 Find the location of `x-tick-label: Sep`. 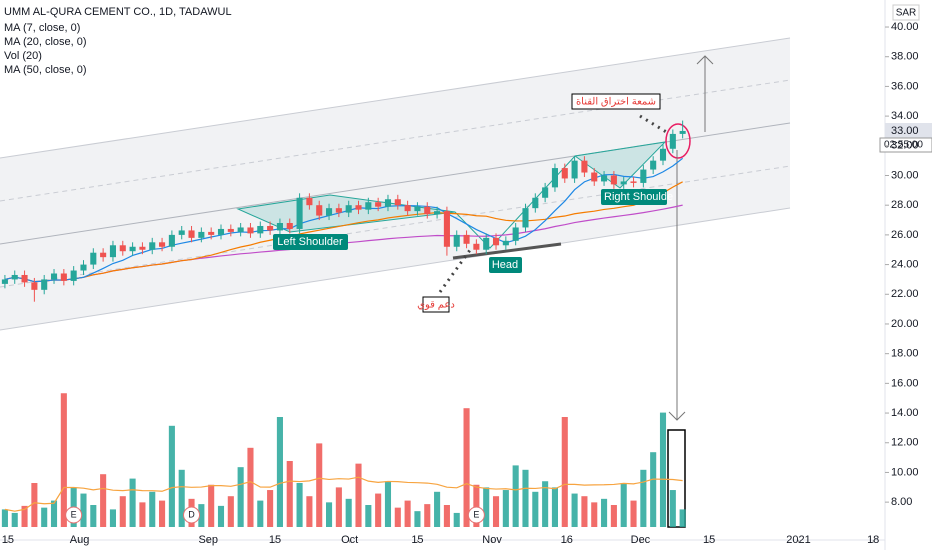

x-tick-label: Sep is located at coordinates (208, 540).